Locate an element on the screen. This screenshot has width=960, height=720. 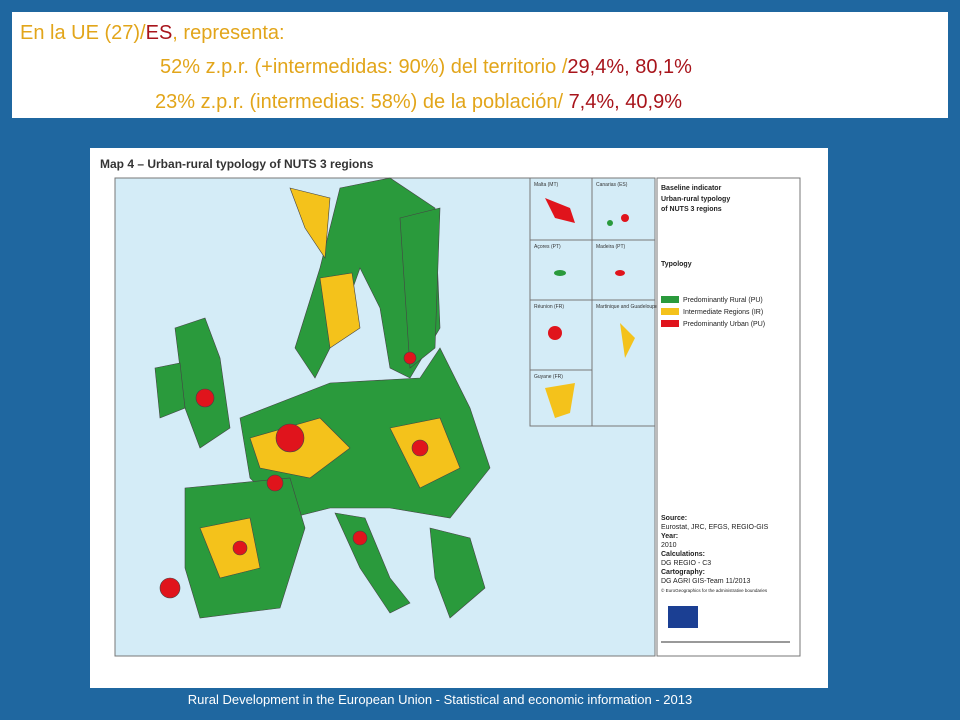
legend-heading: Baseline indicator is located at coordinates (691, 188).